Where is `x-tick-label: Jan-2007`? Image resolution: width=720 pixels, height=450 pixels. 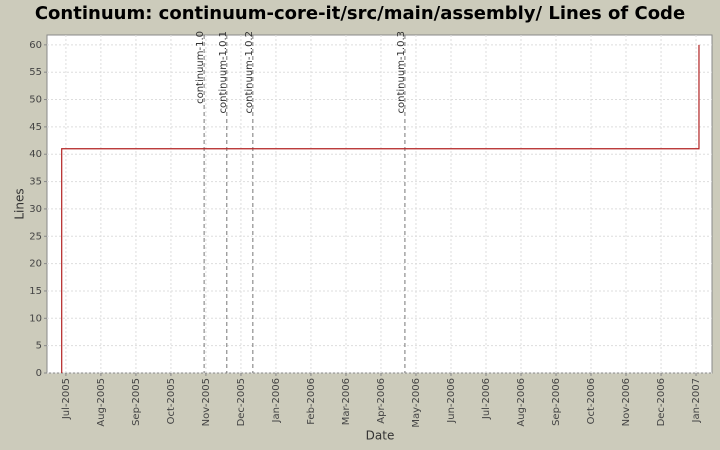 x-tick-label: Jan-2007 is located at coordinates (696, 400).